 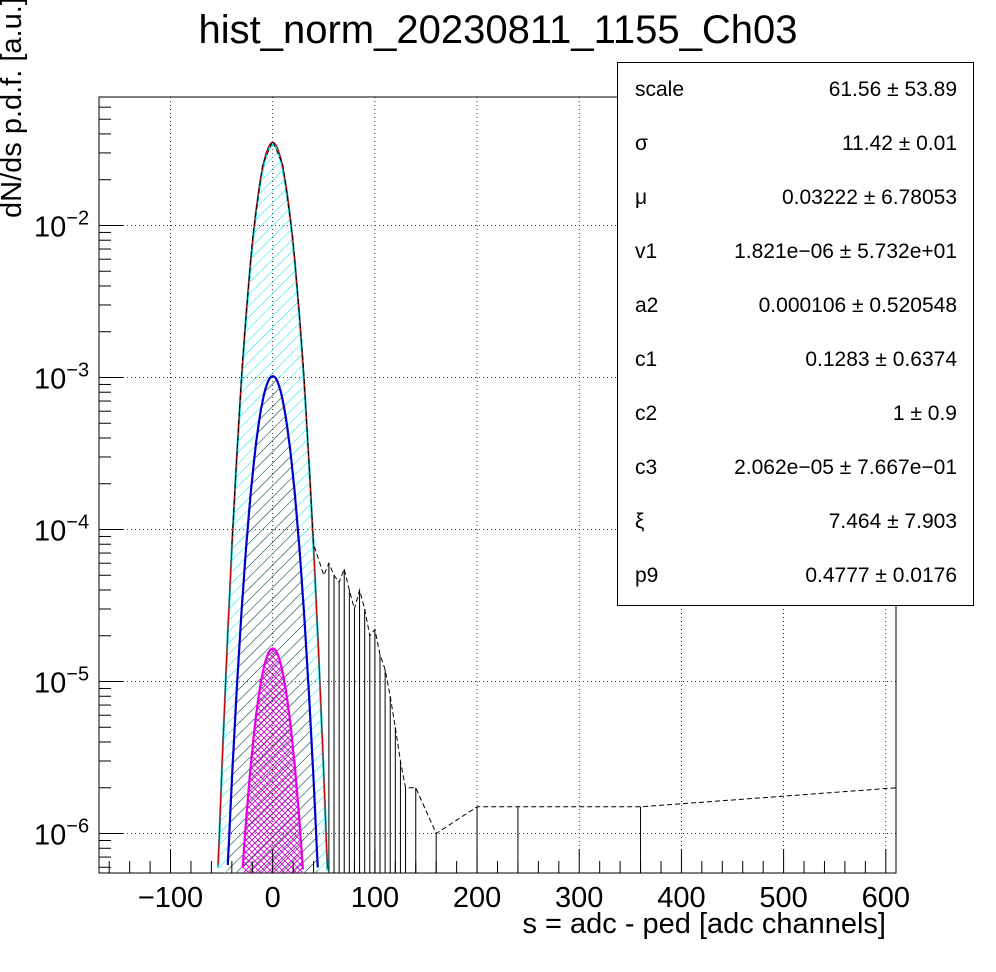 What do you see at coordinates (61, 377) in the screenshot?
I see `y-tick-label: 10⁻³` at bounding box center [61, 377].